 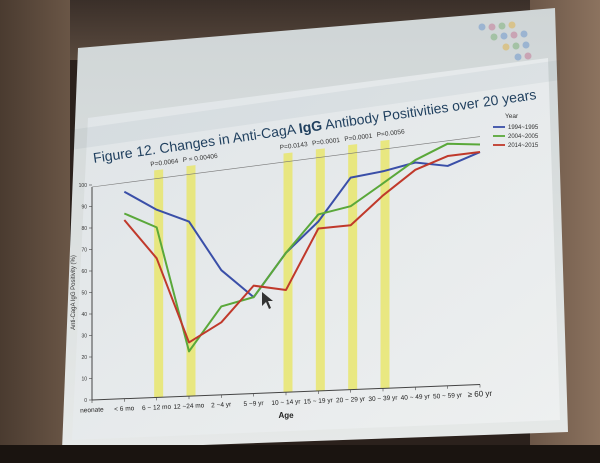 I want to click on x-tick-label: 2 ~4 yr, so click(x=221, y=405).